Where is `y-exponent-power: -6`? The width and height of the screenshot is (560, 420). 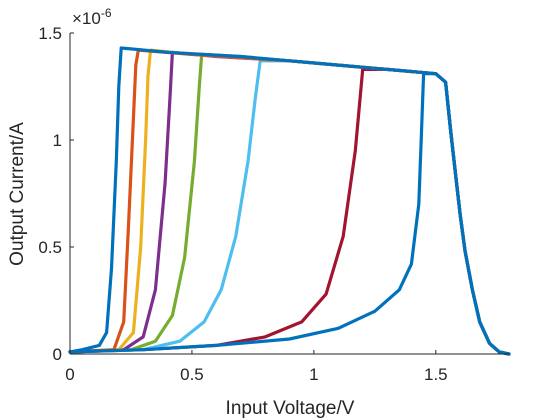 y-exponent-power: -6 is located at coordinates (106, 13).